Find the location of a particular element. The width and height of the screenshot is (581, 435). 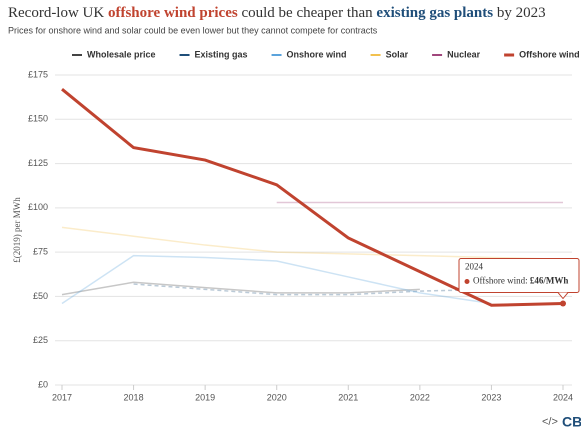

title-part: by 2023 is located at coordinates (519, 13).